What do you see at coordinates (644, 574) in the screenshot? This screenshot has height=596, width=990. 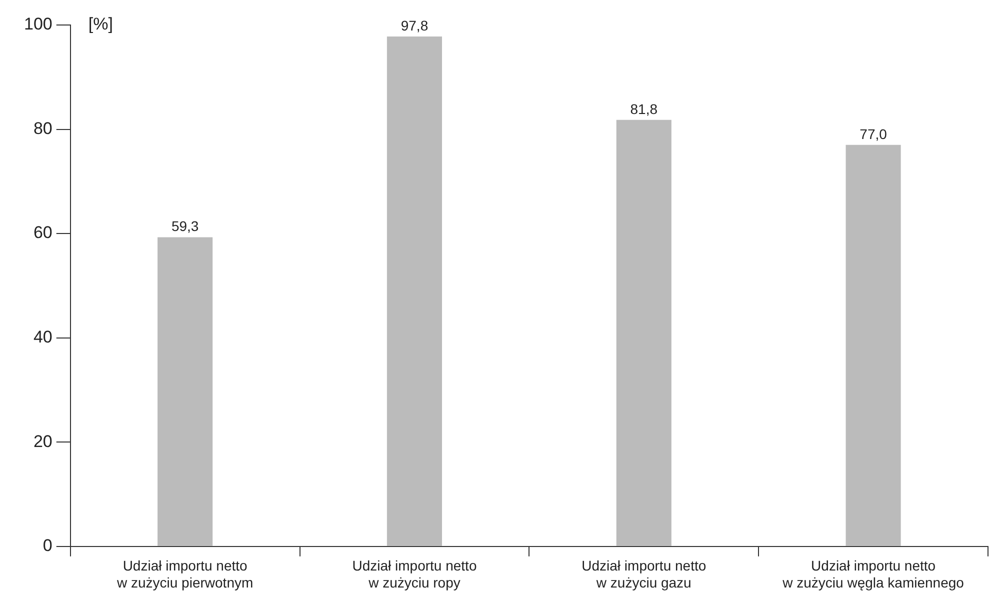 I see `x-tick-label: Udział importu netto w zużyciu gazu` at bounding box center [644, 574].